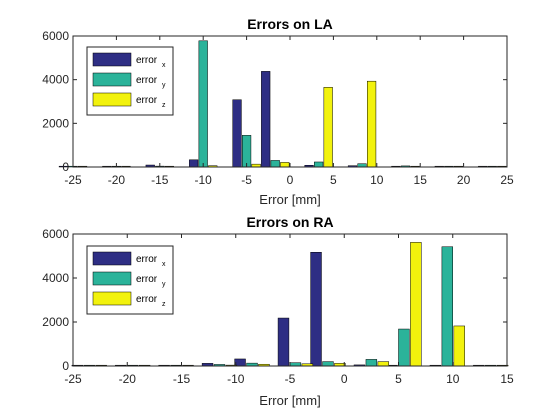 The width and height of the screenshot is (560, 420). I want to click on x-tick-label: 25, so click(507, 180).